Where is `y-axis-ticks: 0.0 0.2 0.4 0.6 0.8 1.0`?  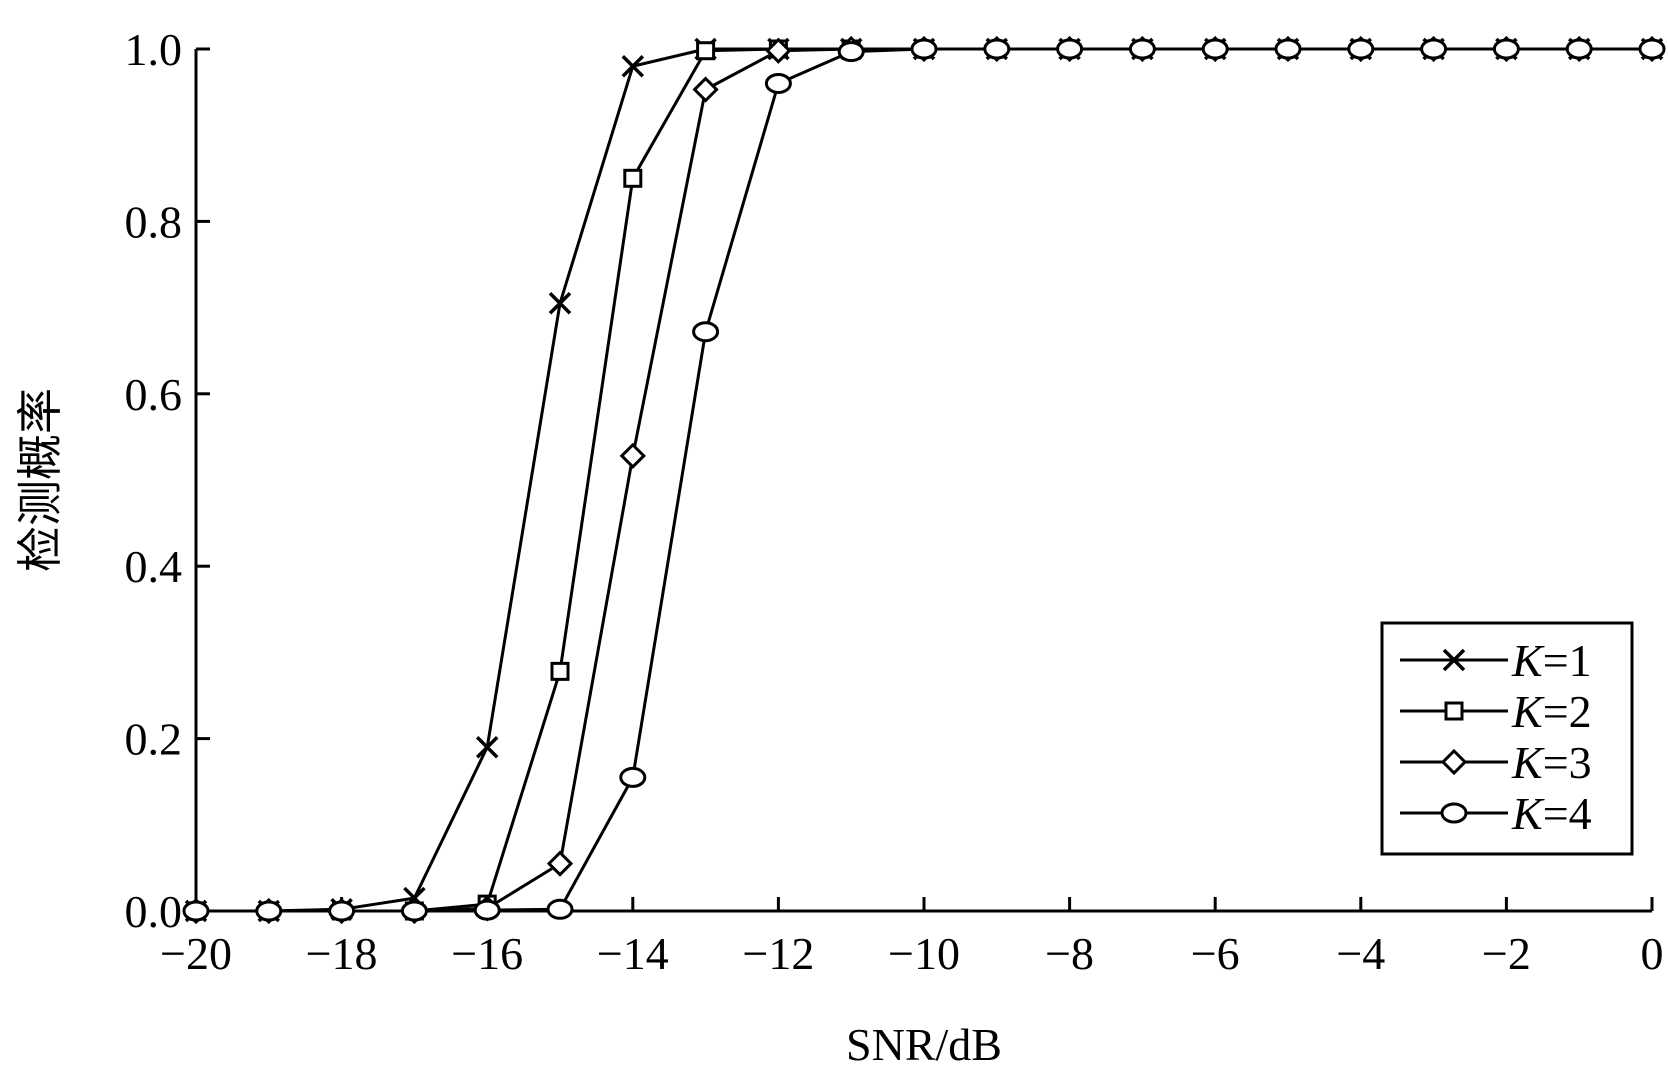
y-axis-ticks: 0.0 0.2 0.4 0.6 0.8 1.0 is located at coordinates (167, 480).